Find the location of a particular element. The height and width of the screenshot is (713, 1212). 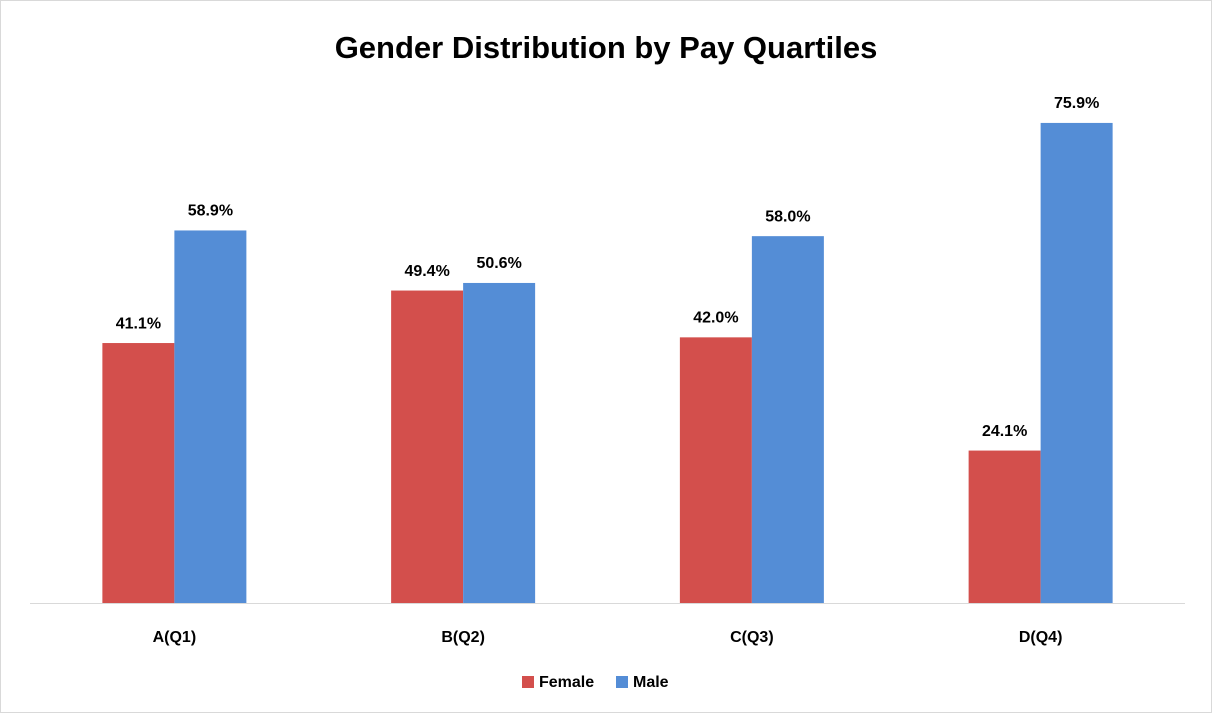

data-label: 24.1% is located at coordinates (1004, 431).